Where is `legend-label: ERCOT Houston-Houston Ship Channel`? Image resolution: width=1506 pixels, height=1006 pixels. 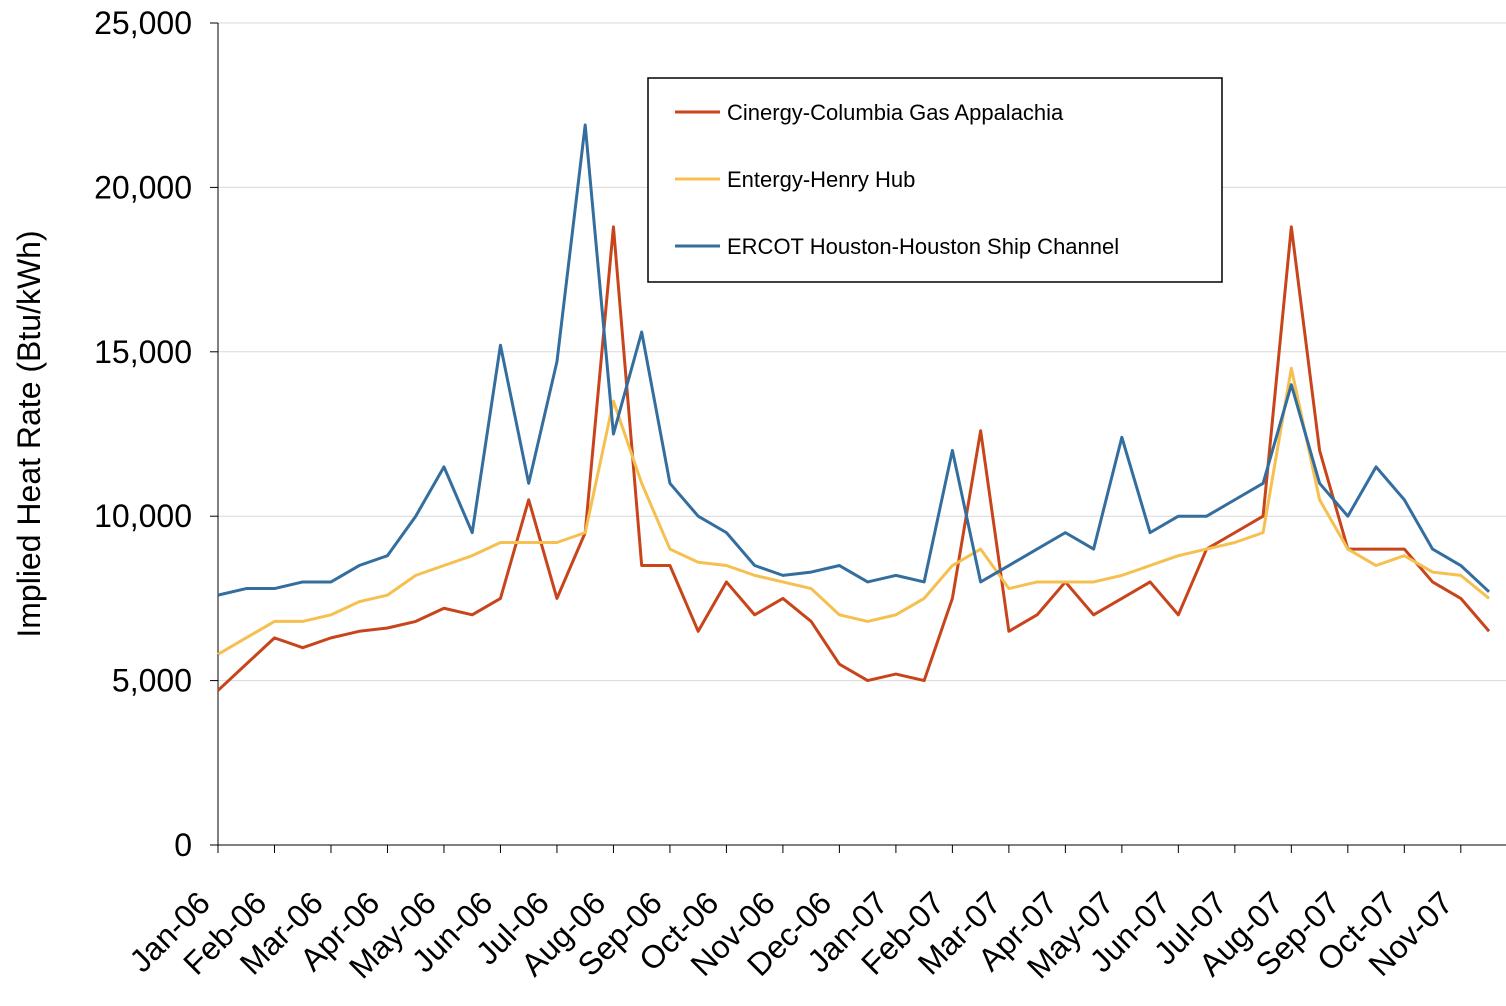 legend-label: ERCOT Houston-Houston Ship Channel is located at coordinates (923, 246).